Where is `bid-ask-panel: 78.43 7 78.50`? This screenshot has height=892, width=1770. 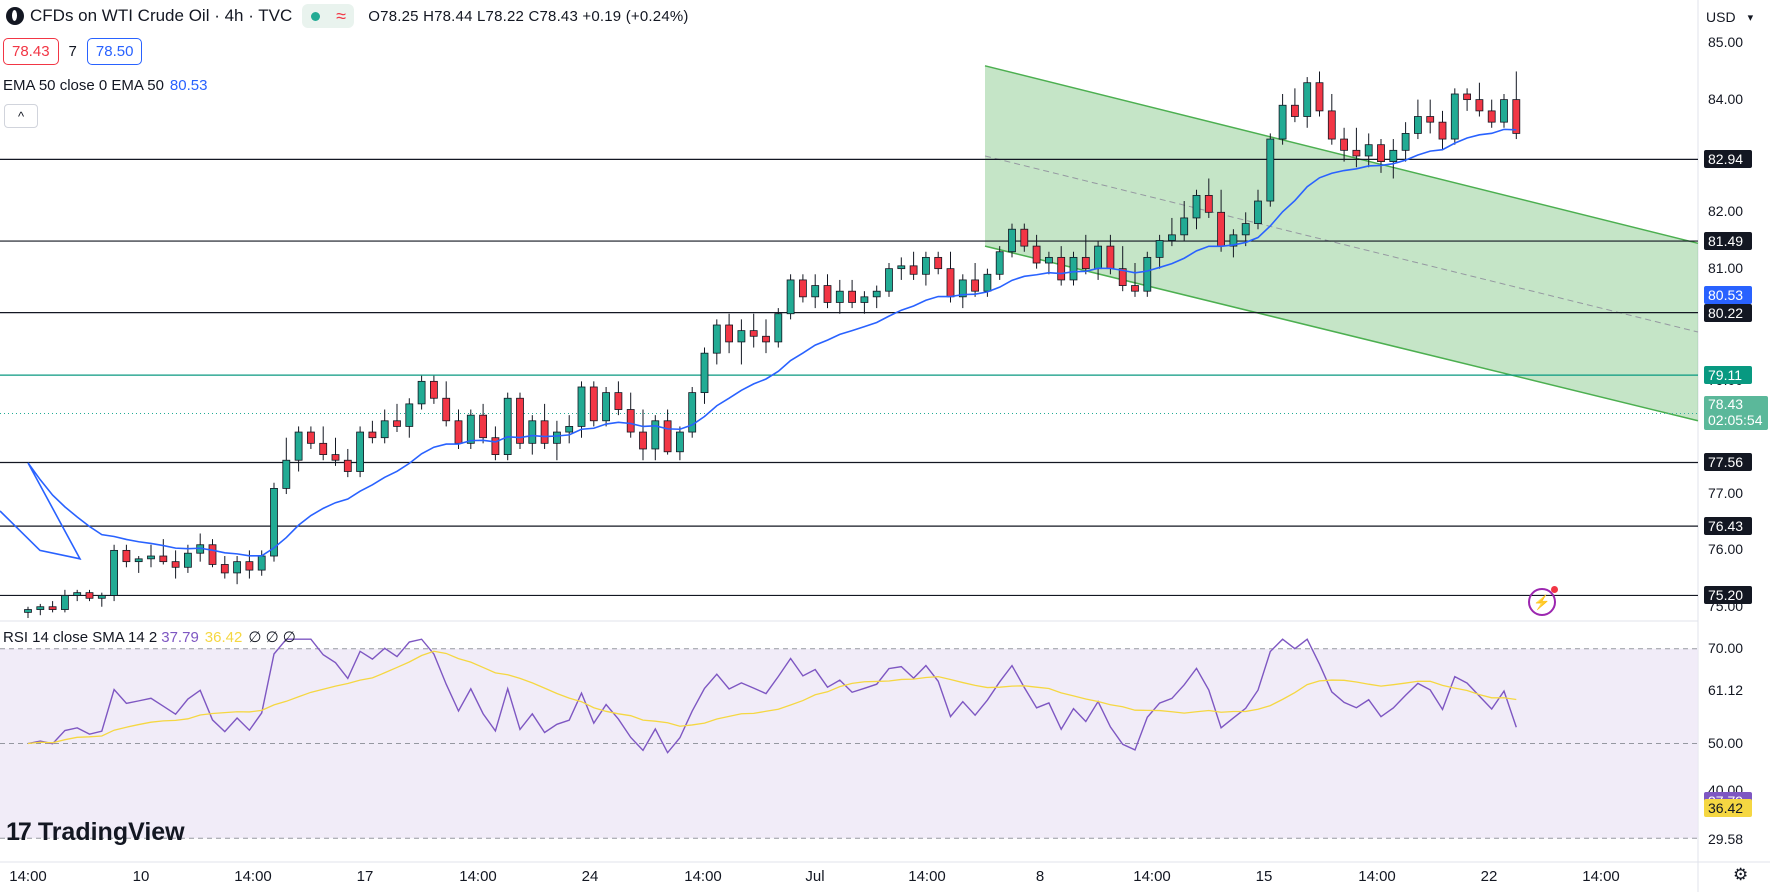
bid-ask-panel: 78.43 7 78.50 is located at coordinates (73, 51).